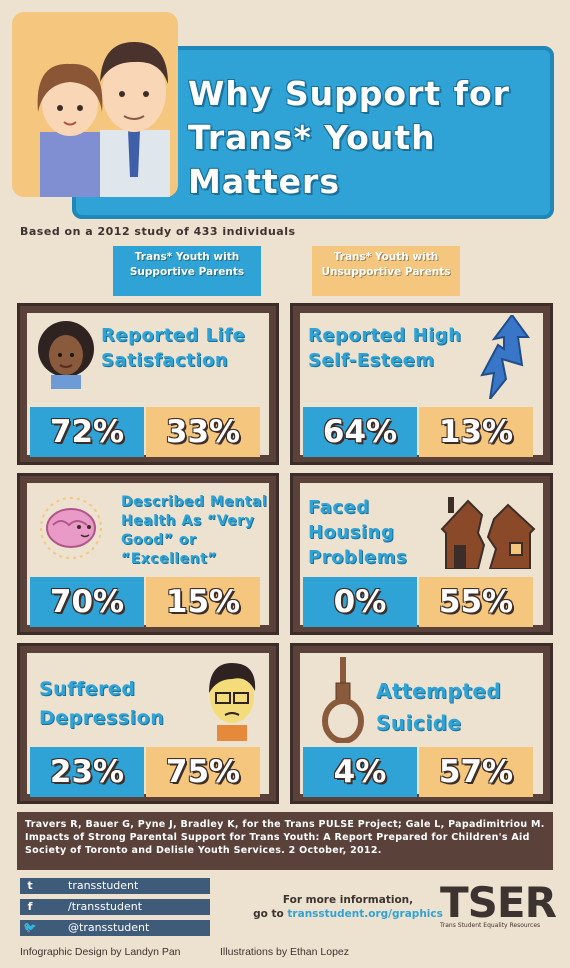 This screenshot has height=968, width=570. Describe the element at coordinates (95, 104) in the screenshot. I see `parent-child-illustration` at that location.